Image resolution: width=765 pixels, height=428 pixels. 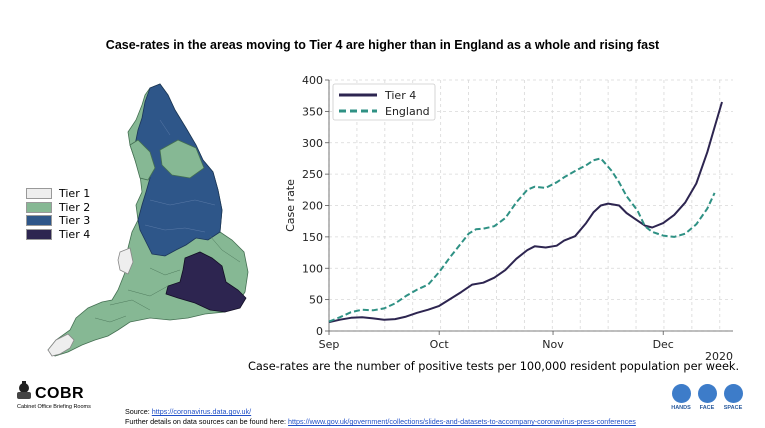 I want to click on y-tick-label: 300, so click(x=312, y=143).